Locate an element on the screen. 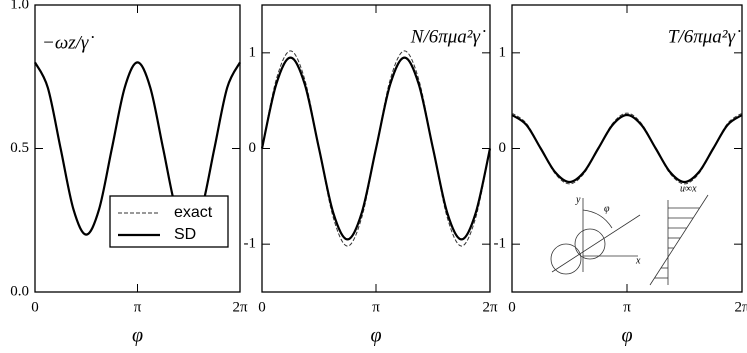 This screenshot has width=747, height=353. panel-title: N/6πμa²γ̇ is located at coordinates (448, 36).